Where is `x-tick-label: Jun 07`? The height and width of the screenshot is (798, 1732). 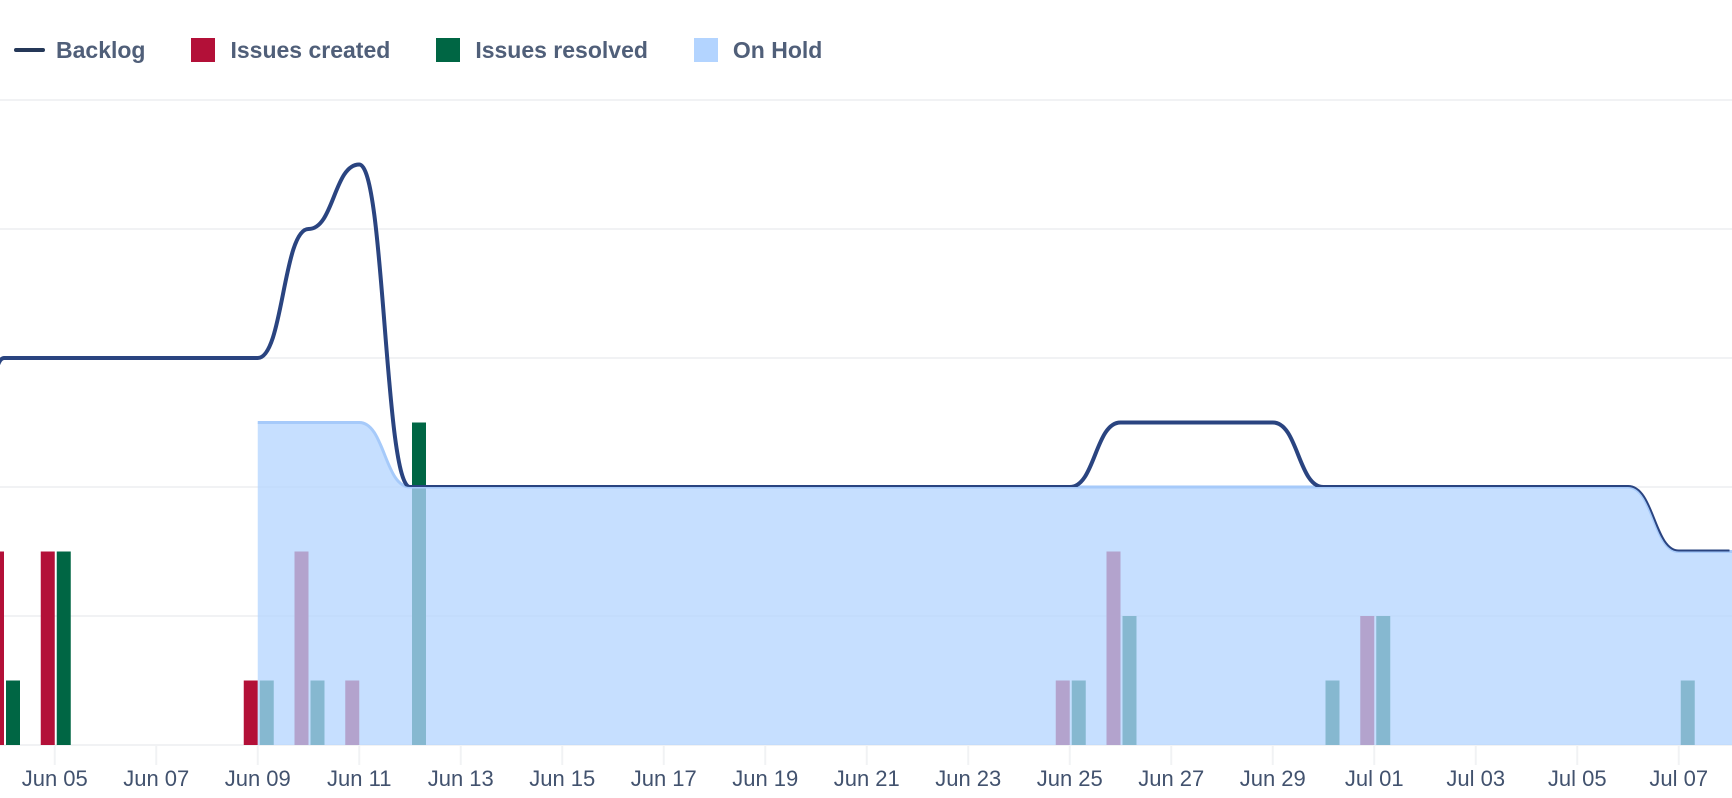 x-tick-label: Jun 07 is located at coordinates (156, 778).